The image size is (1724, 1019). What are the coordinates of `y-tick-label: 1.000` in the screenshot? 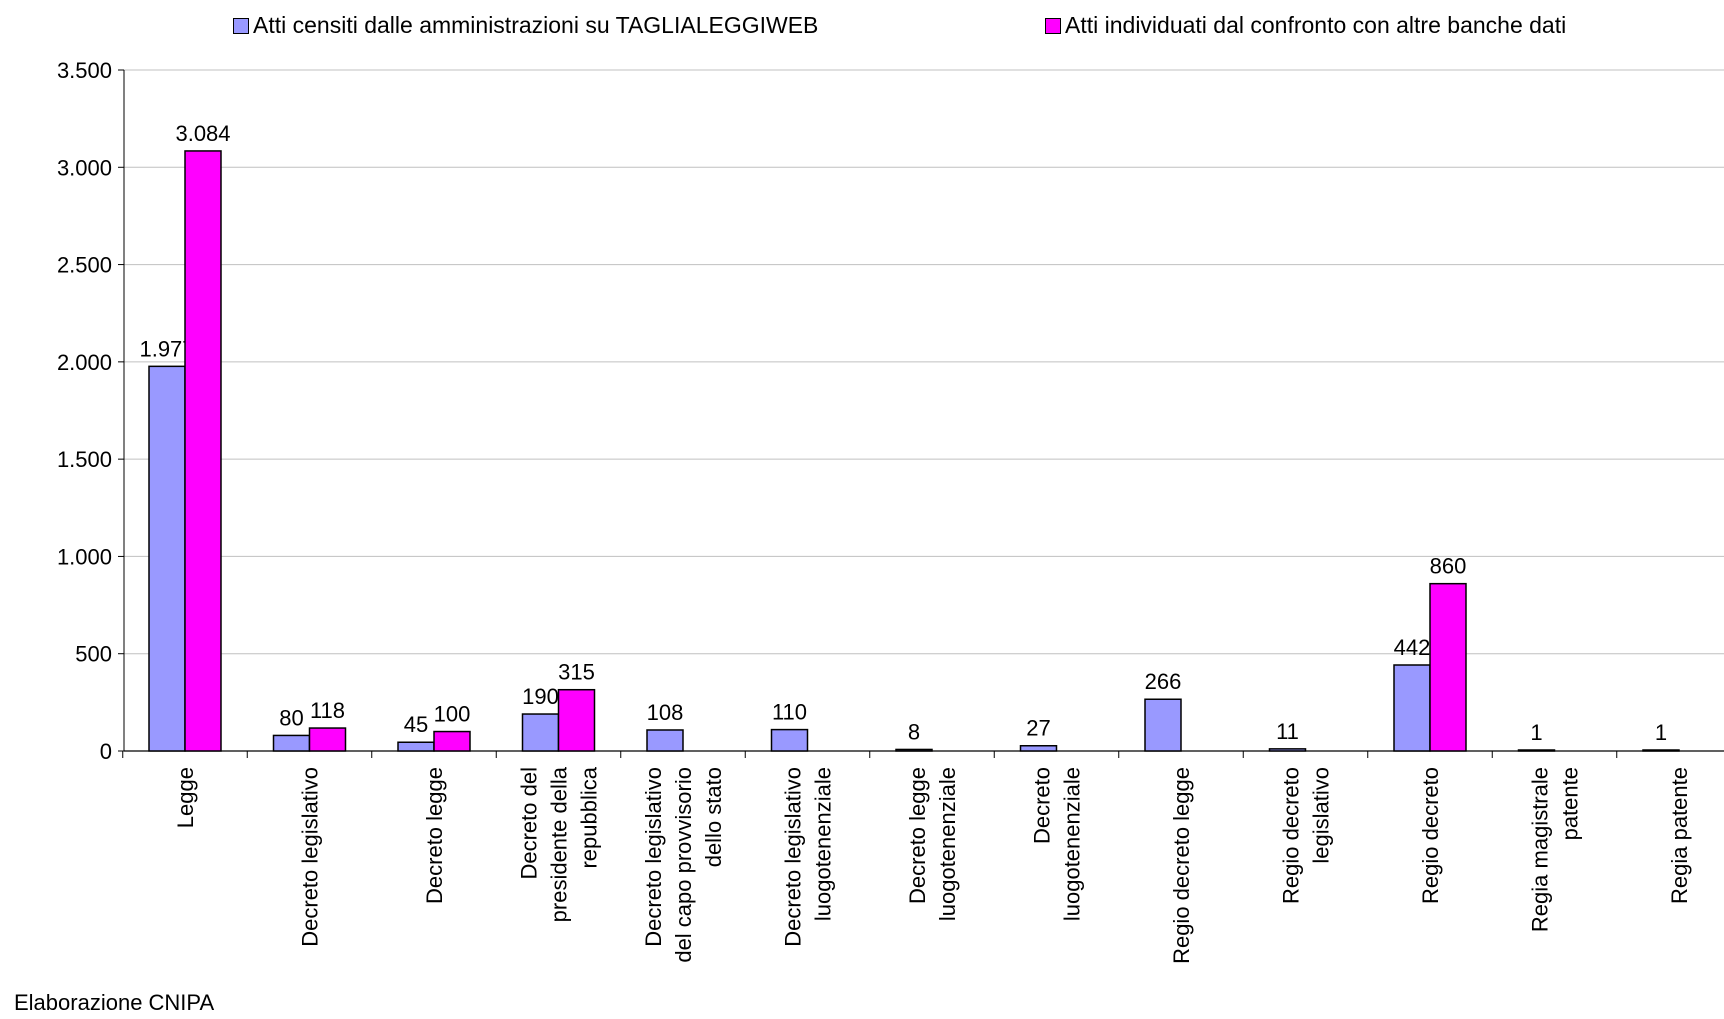 It's located at (84, 556).